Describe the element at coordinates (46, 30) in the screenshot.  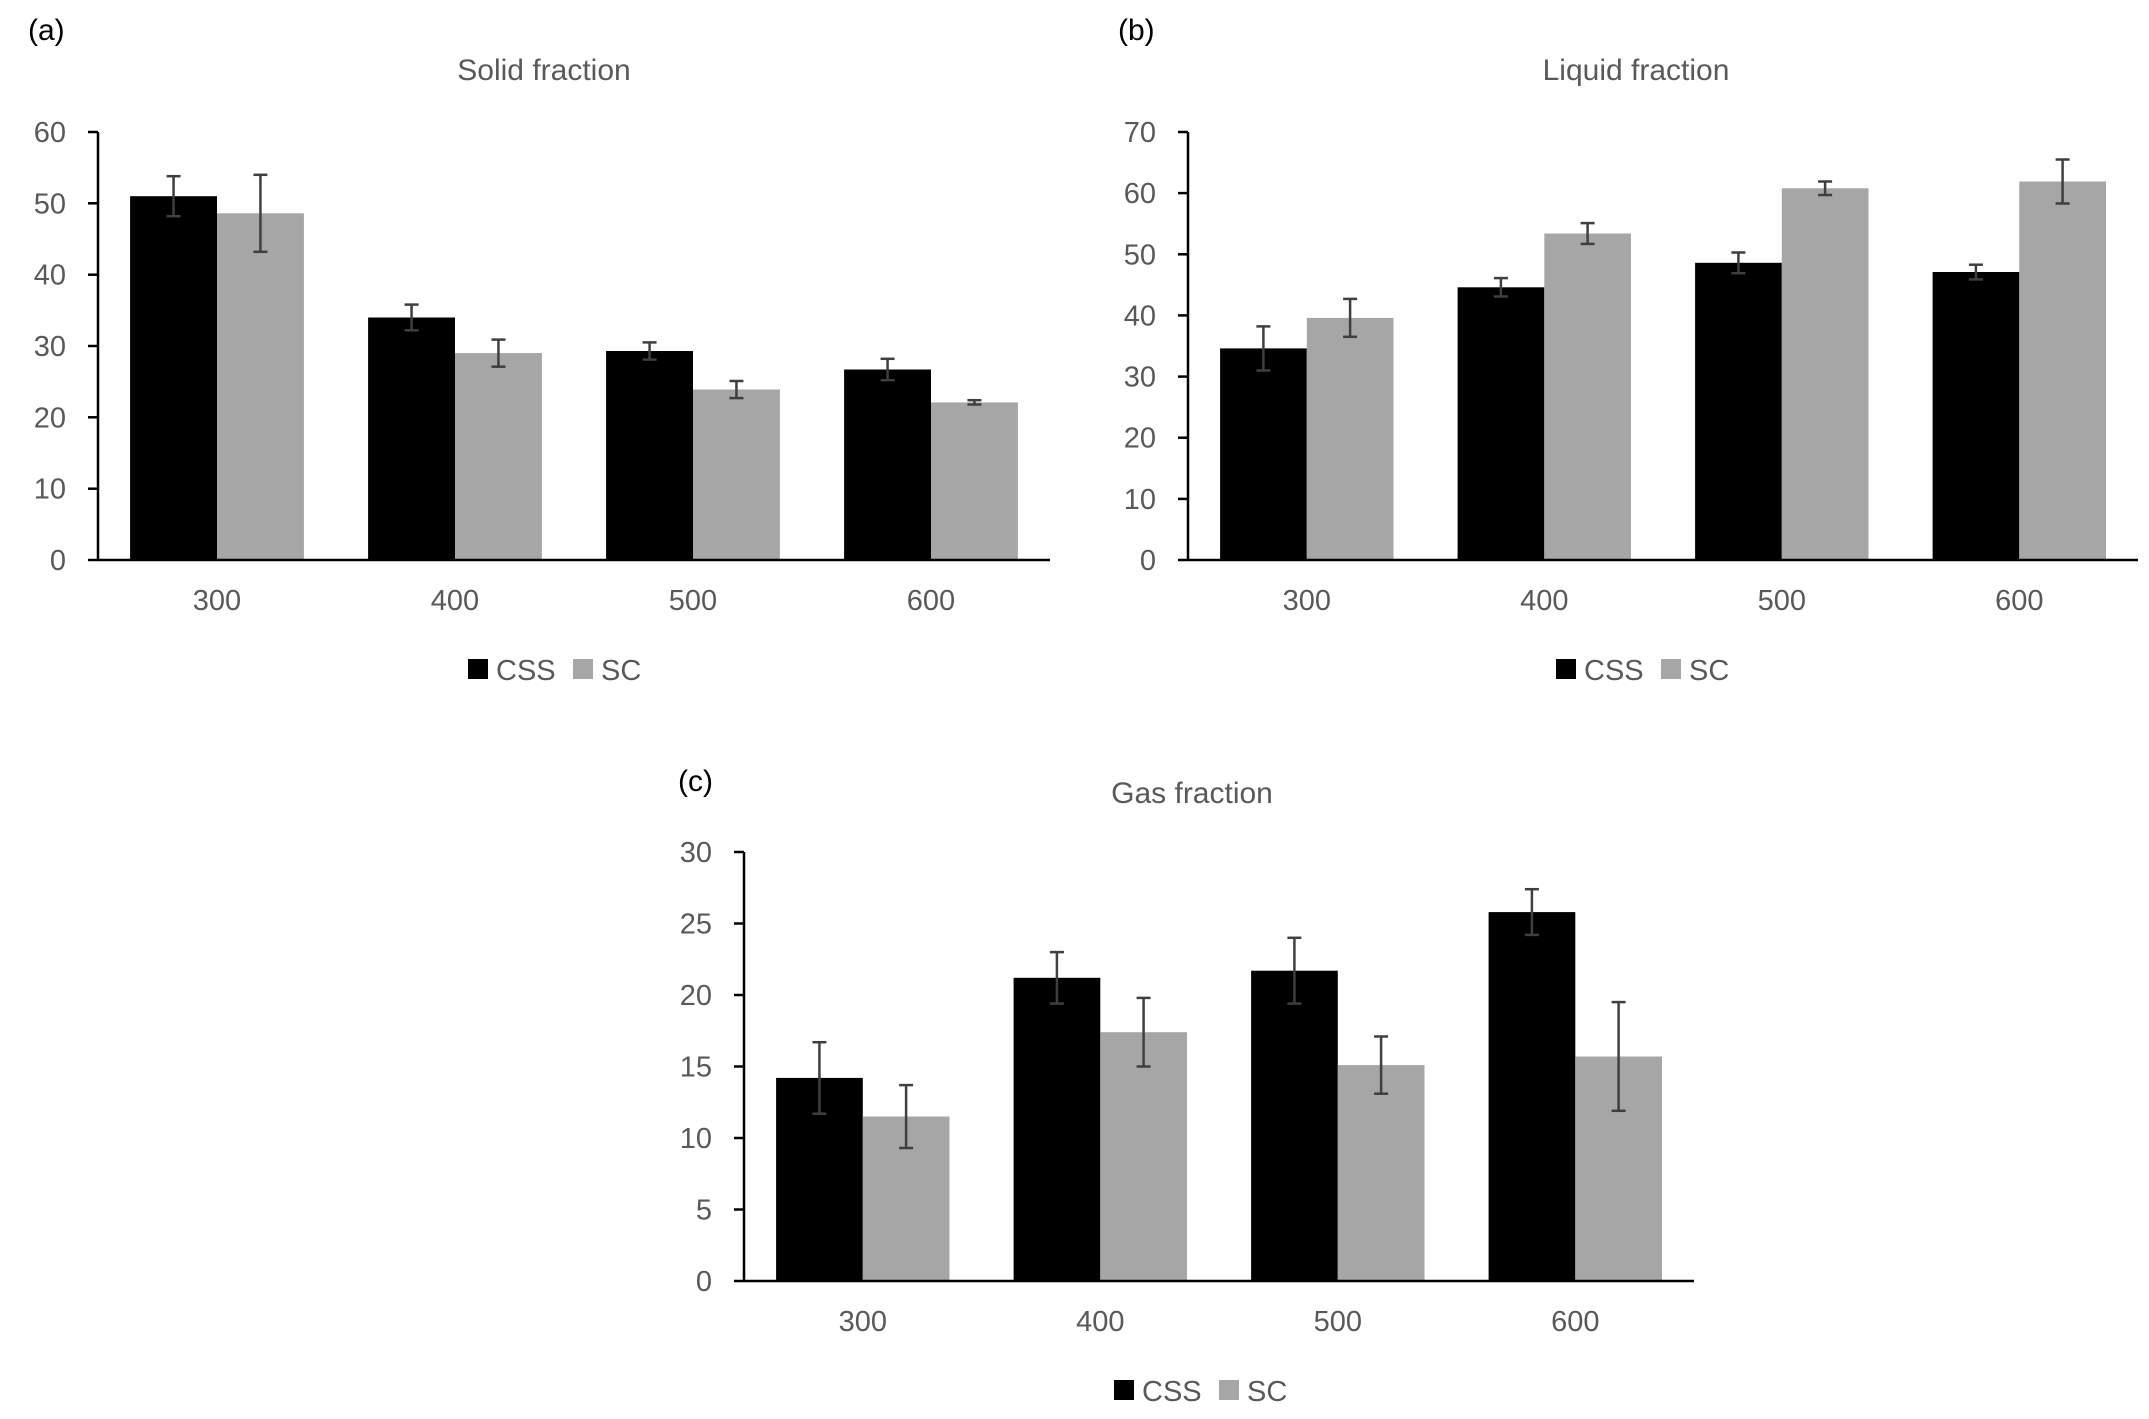
I see `panel-label: (a)` at that location.